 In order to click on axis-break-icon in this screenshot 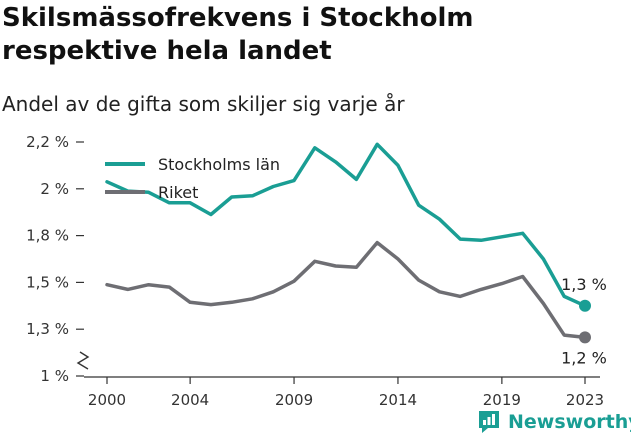, I will do `click(83, 360)`.